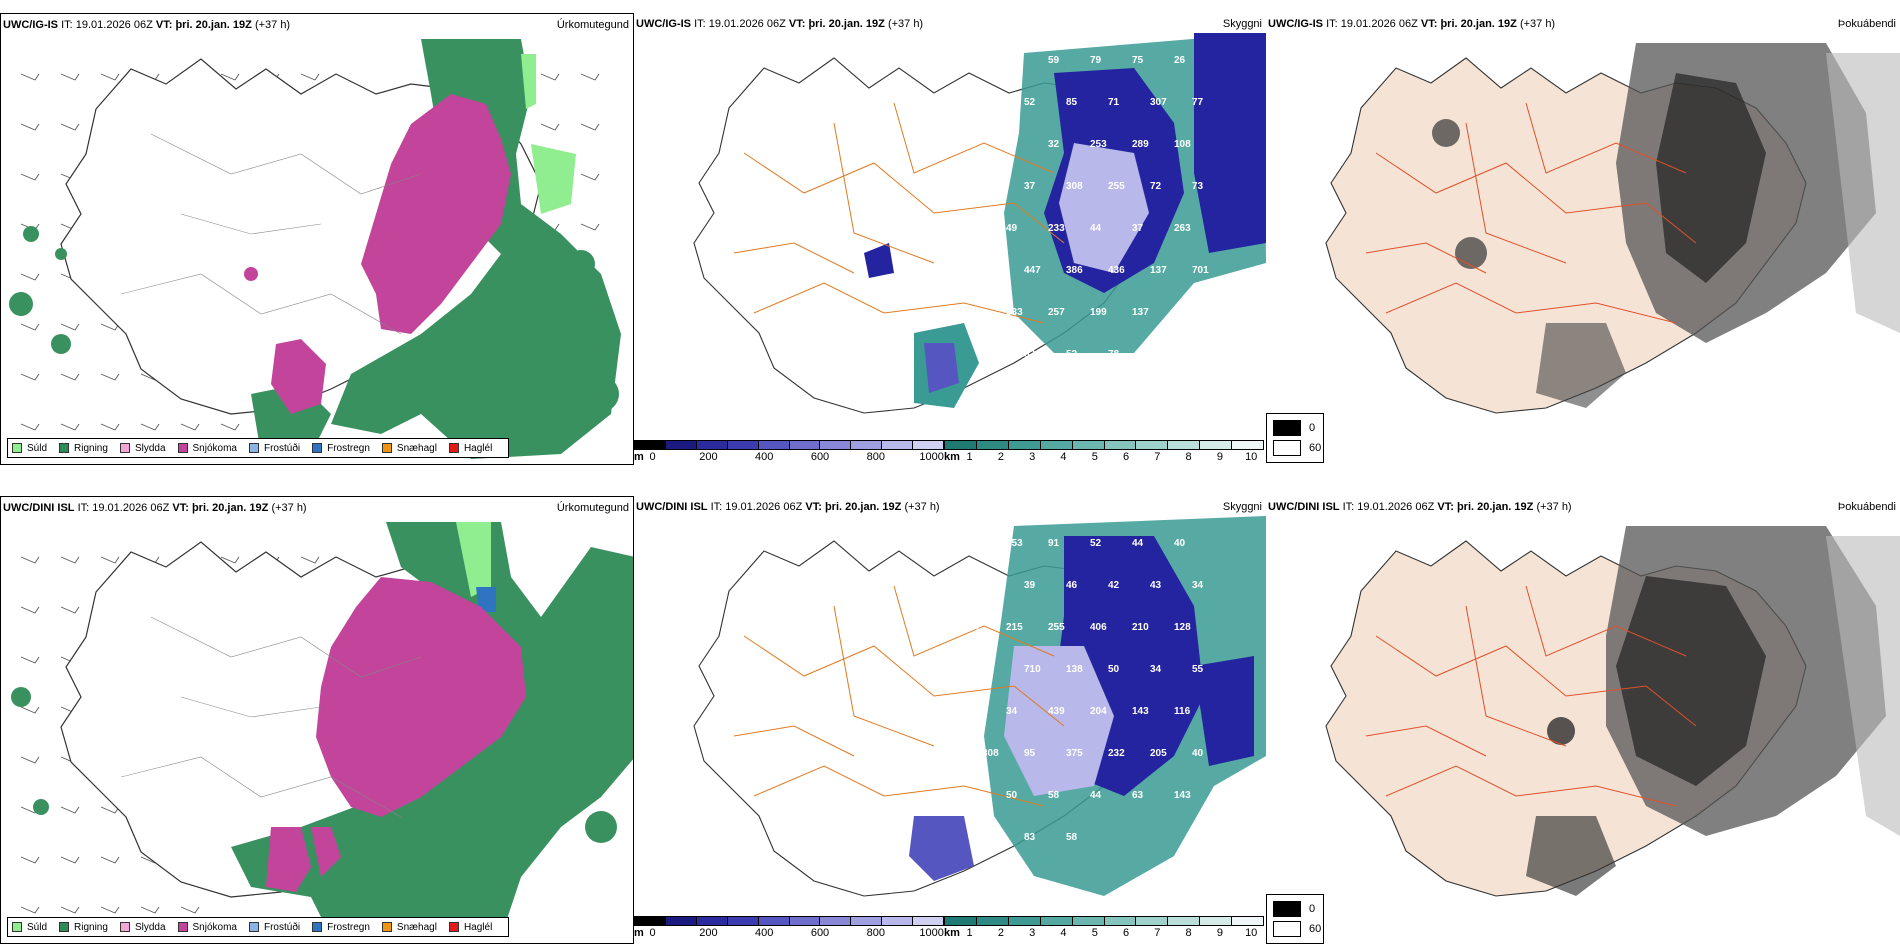  What do you see at coordinates (1098, 312) in the screenshot?
I see `visibility-label: 199` at bounding box center [1098, 312].